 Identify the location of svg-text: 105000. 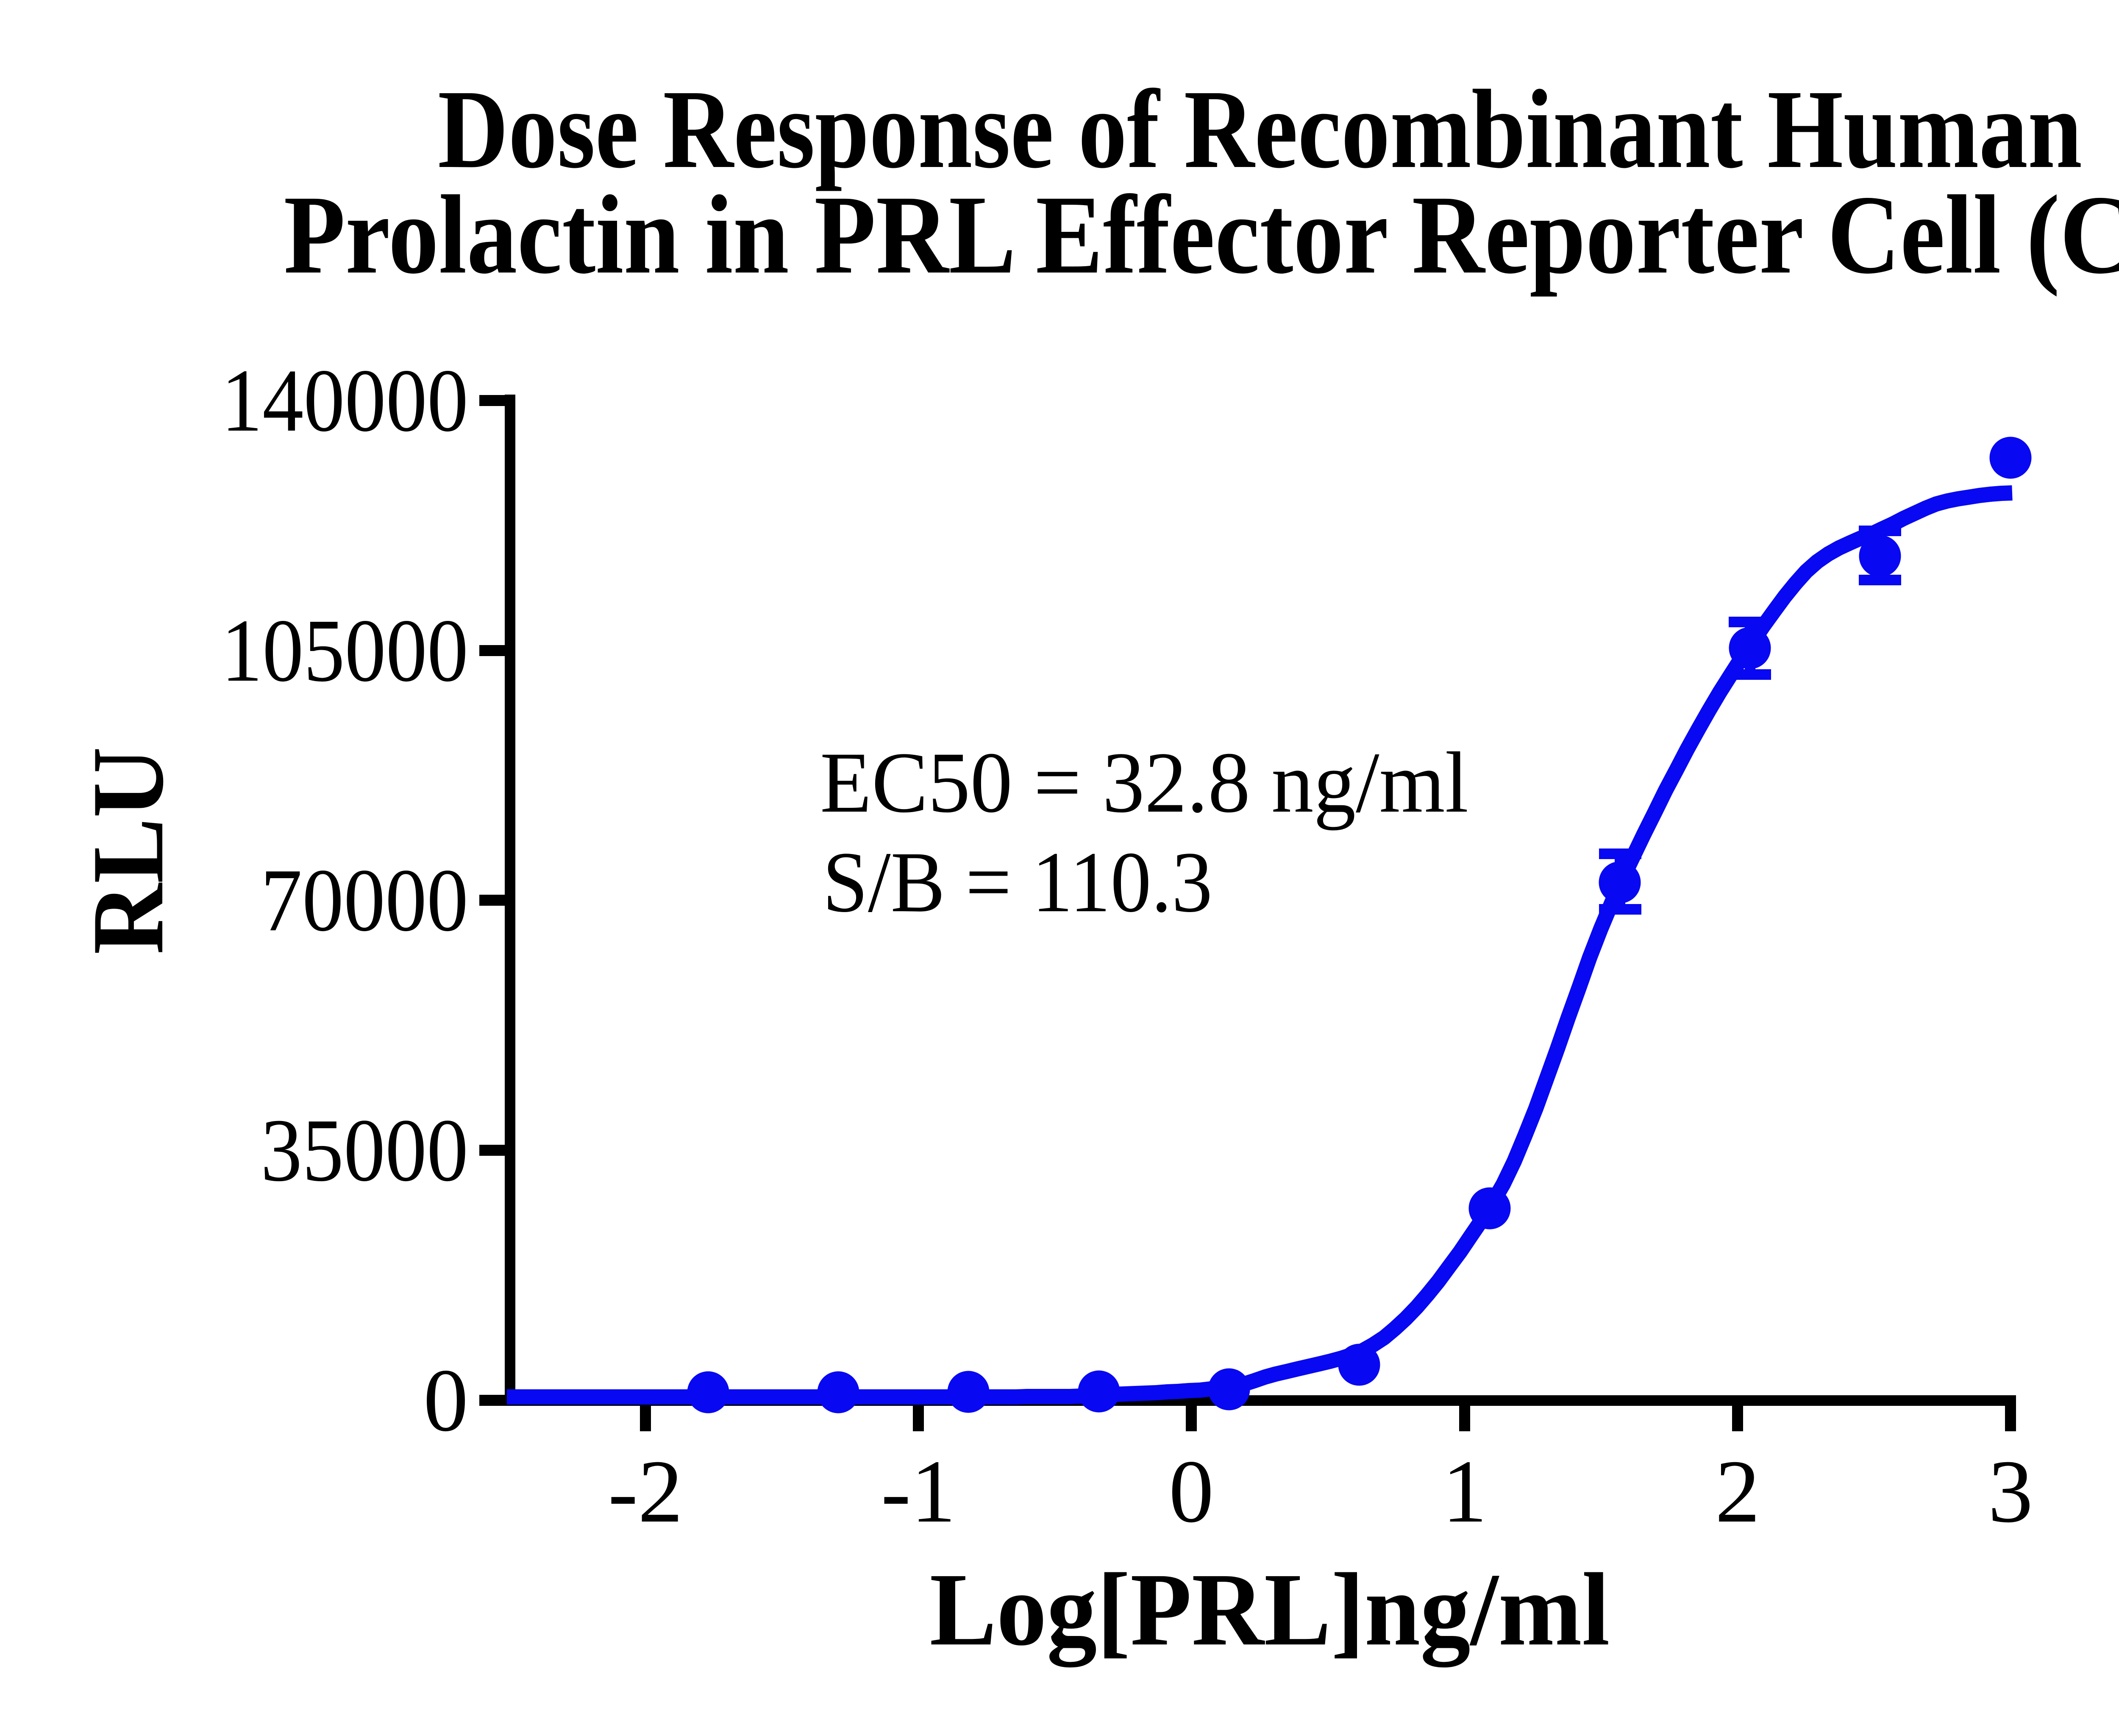
(344, 650).